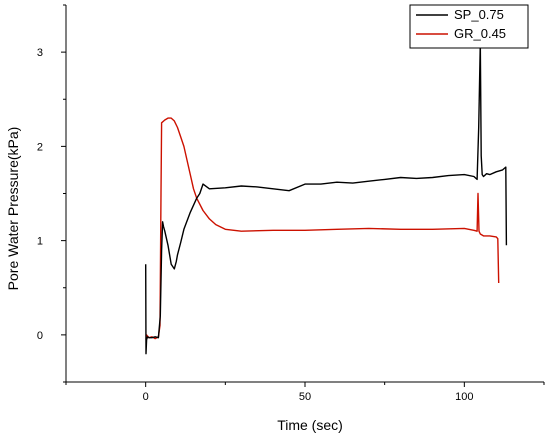  I want to click on x-tick-label-100: 100, so click(464, 397).